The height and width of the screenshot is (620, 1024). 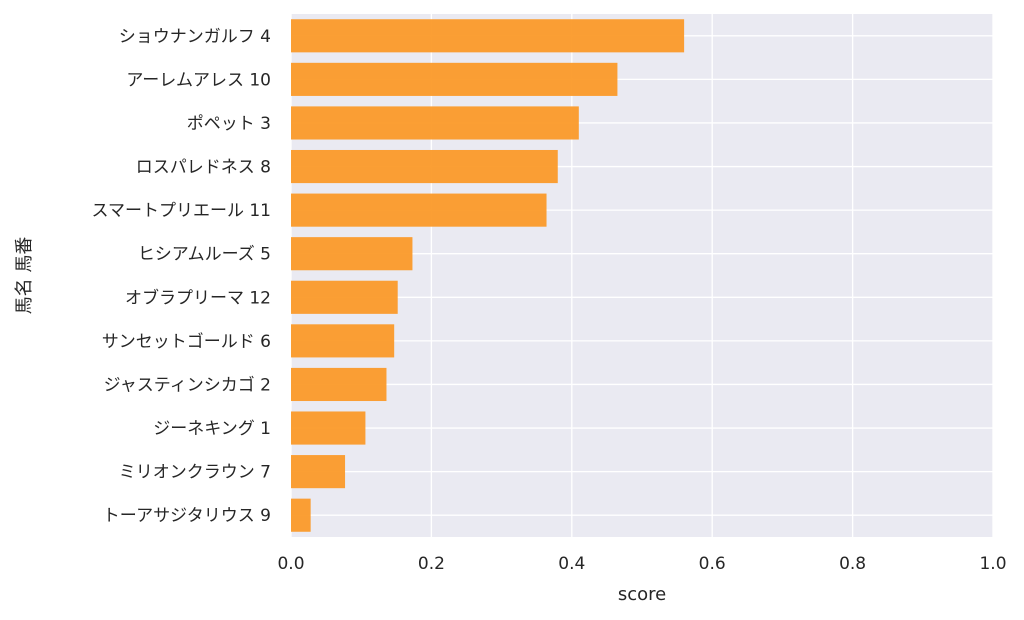 What do you see at coordinates (642, 594) in the screenshot?
I see `x-axis-label: score` at bounding box center [642, 594].